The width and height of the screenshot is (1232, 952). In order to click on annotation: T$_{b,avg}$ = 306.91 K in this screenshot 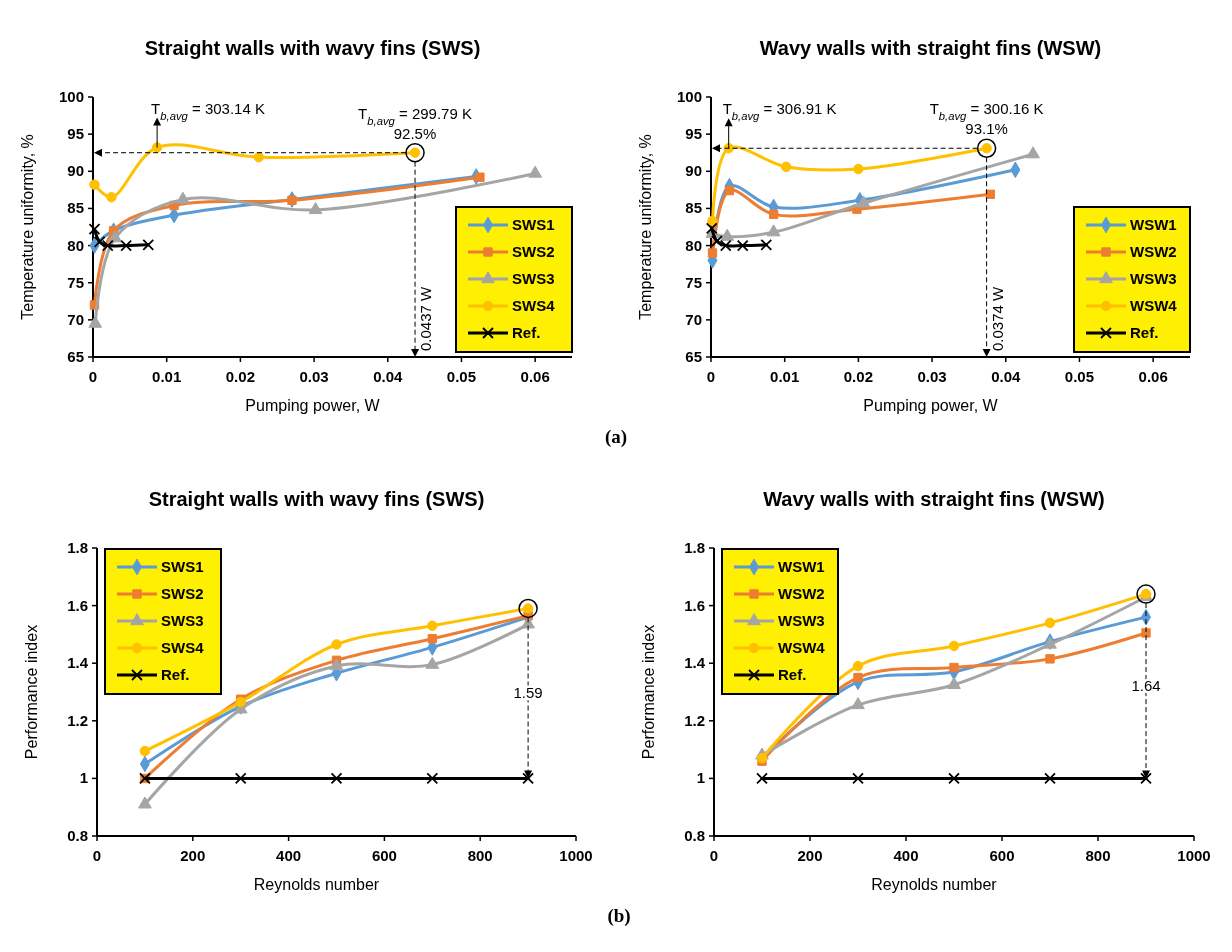, I will do `click(779, 111)`.